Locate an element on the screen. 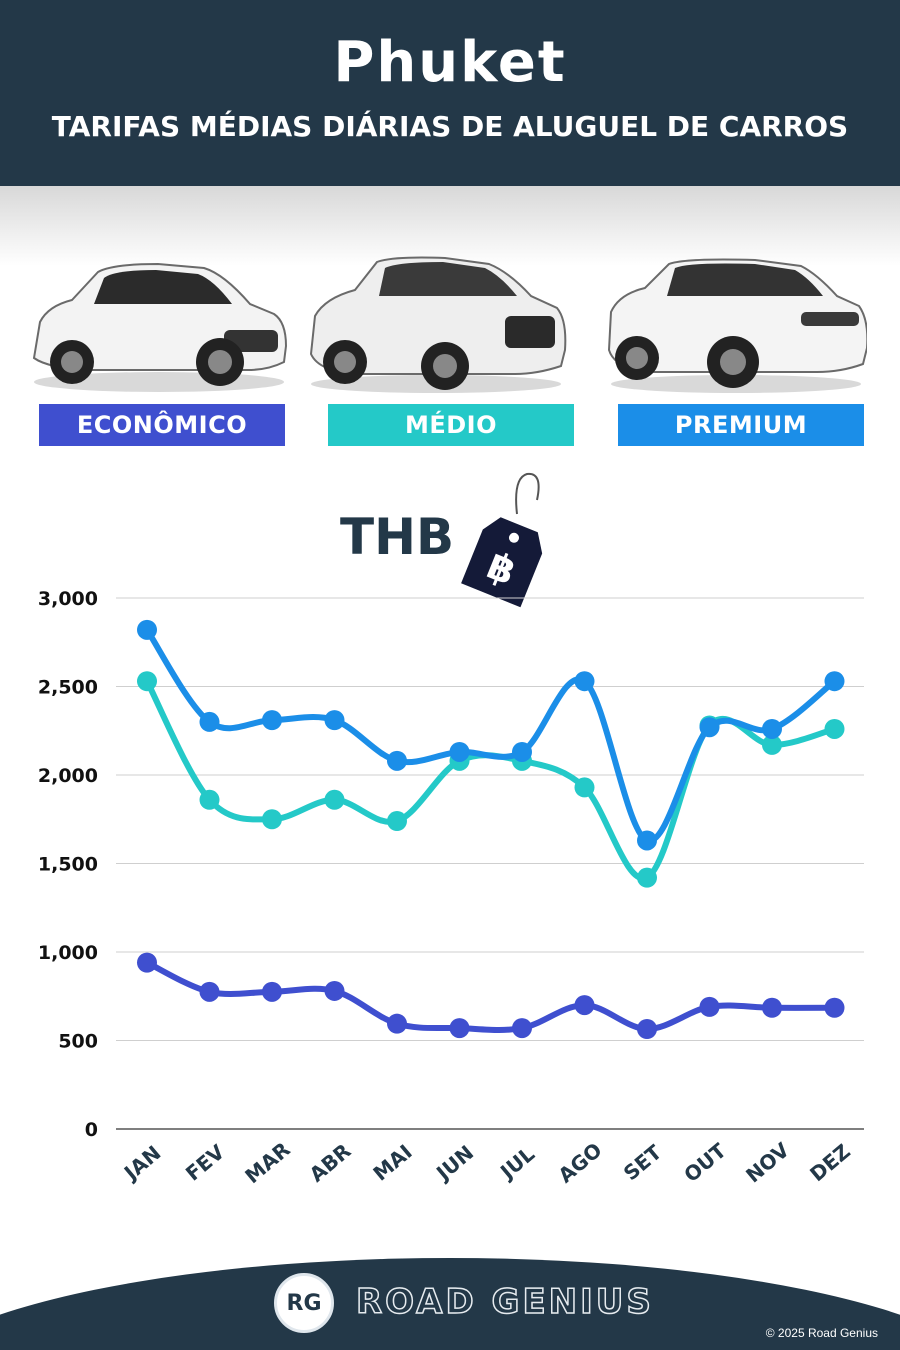 The width and height of the screenshot is (900, 1350). y-tick-label: 2,500 is located at coordinates (68, 688).